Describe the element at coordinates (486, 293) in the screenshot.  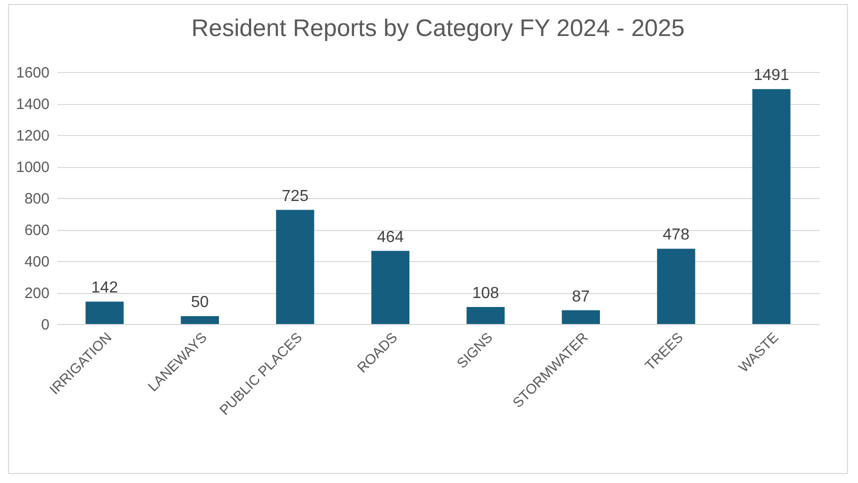
I see `data-label: 108` at that location.